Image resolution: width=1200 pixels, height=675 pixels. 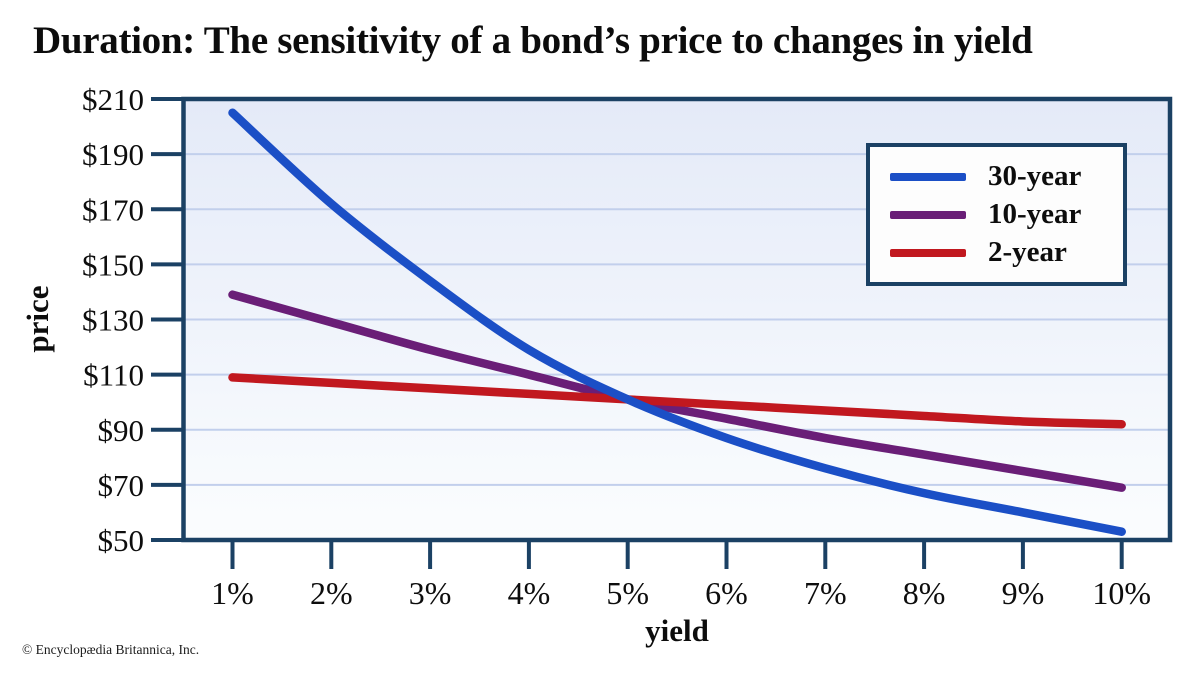 What do you see at coordinates (37, 318) in the screenshot?
I see `y-axis-title: price` at bounding box center [37, 318].